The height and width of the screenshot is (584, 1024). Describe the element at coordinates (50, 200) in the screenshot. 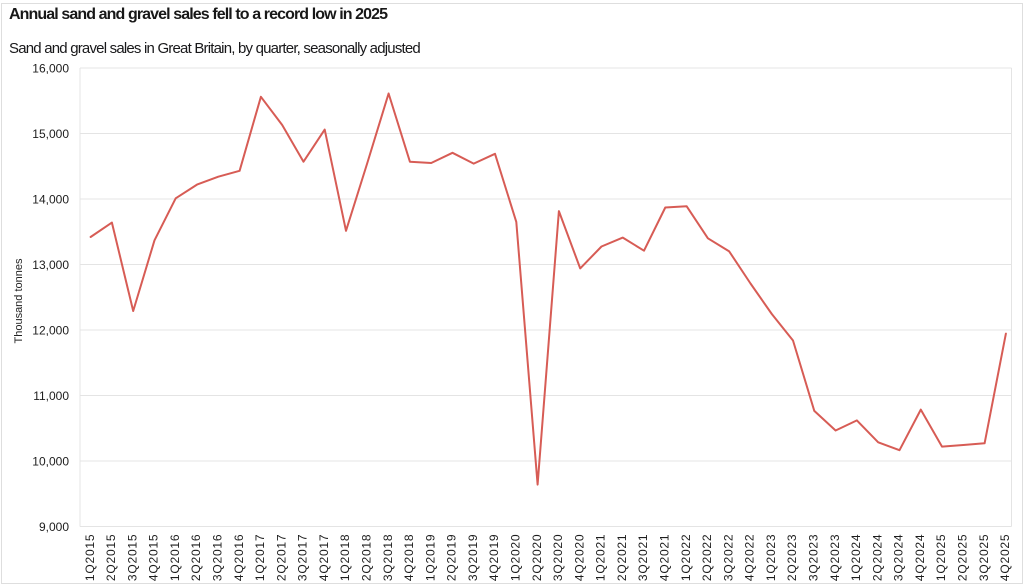

I see `svg-text: 14,000` at that location.